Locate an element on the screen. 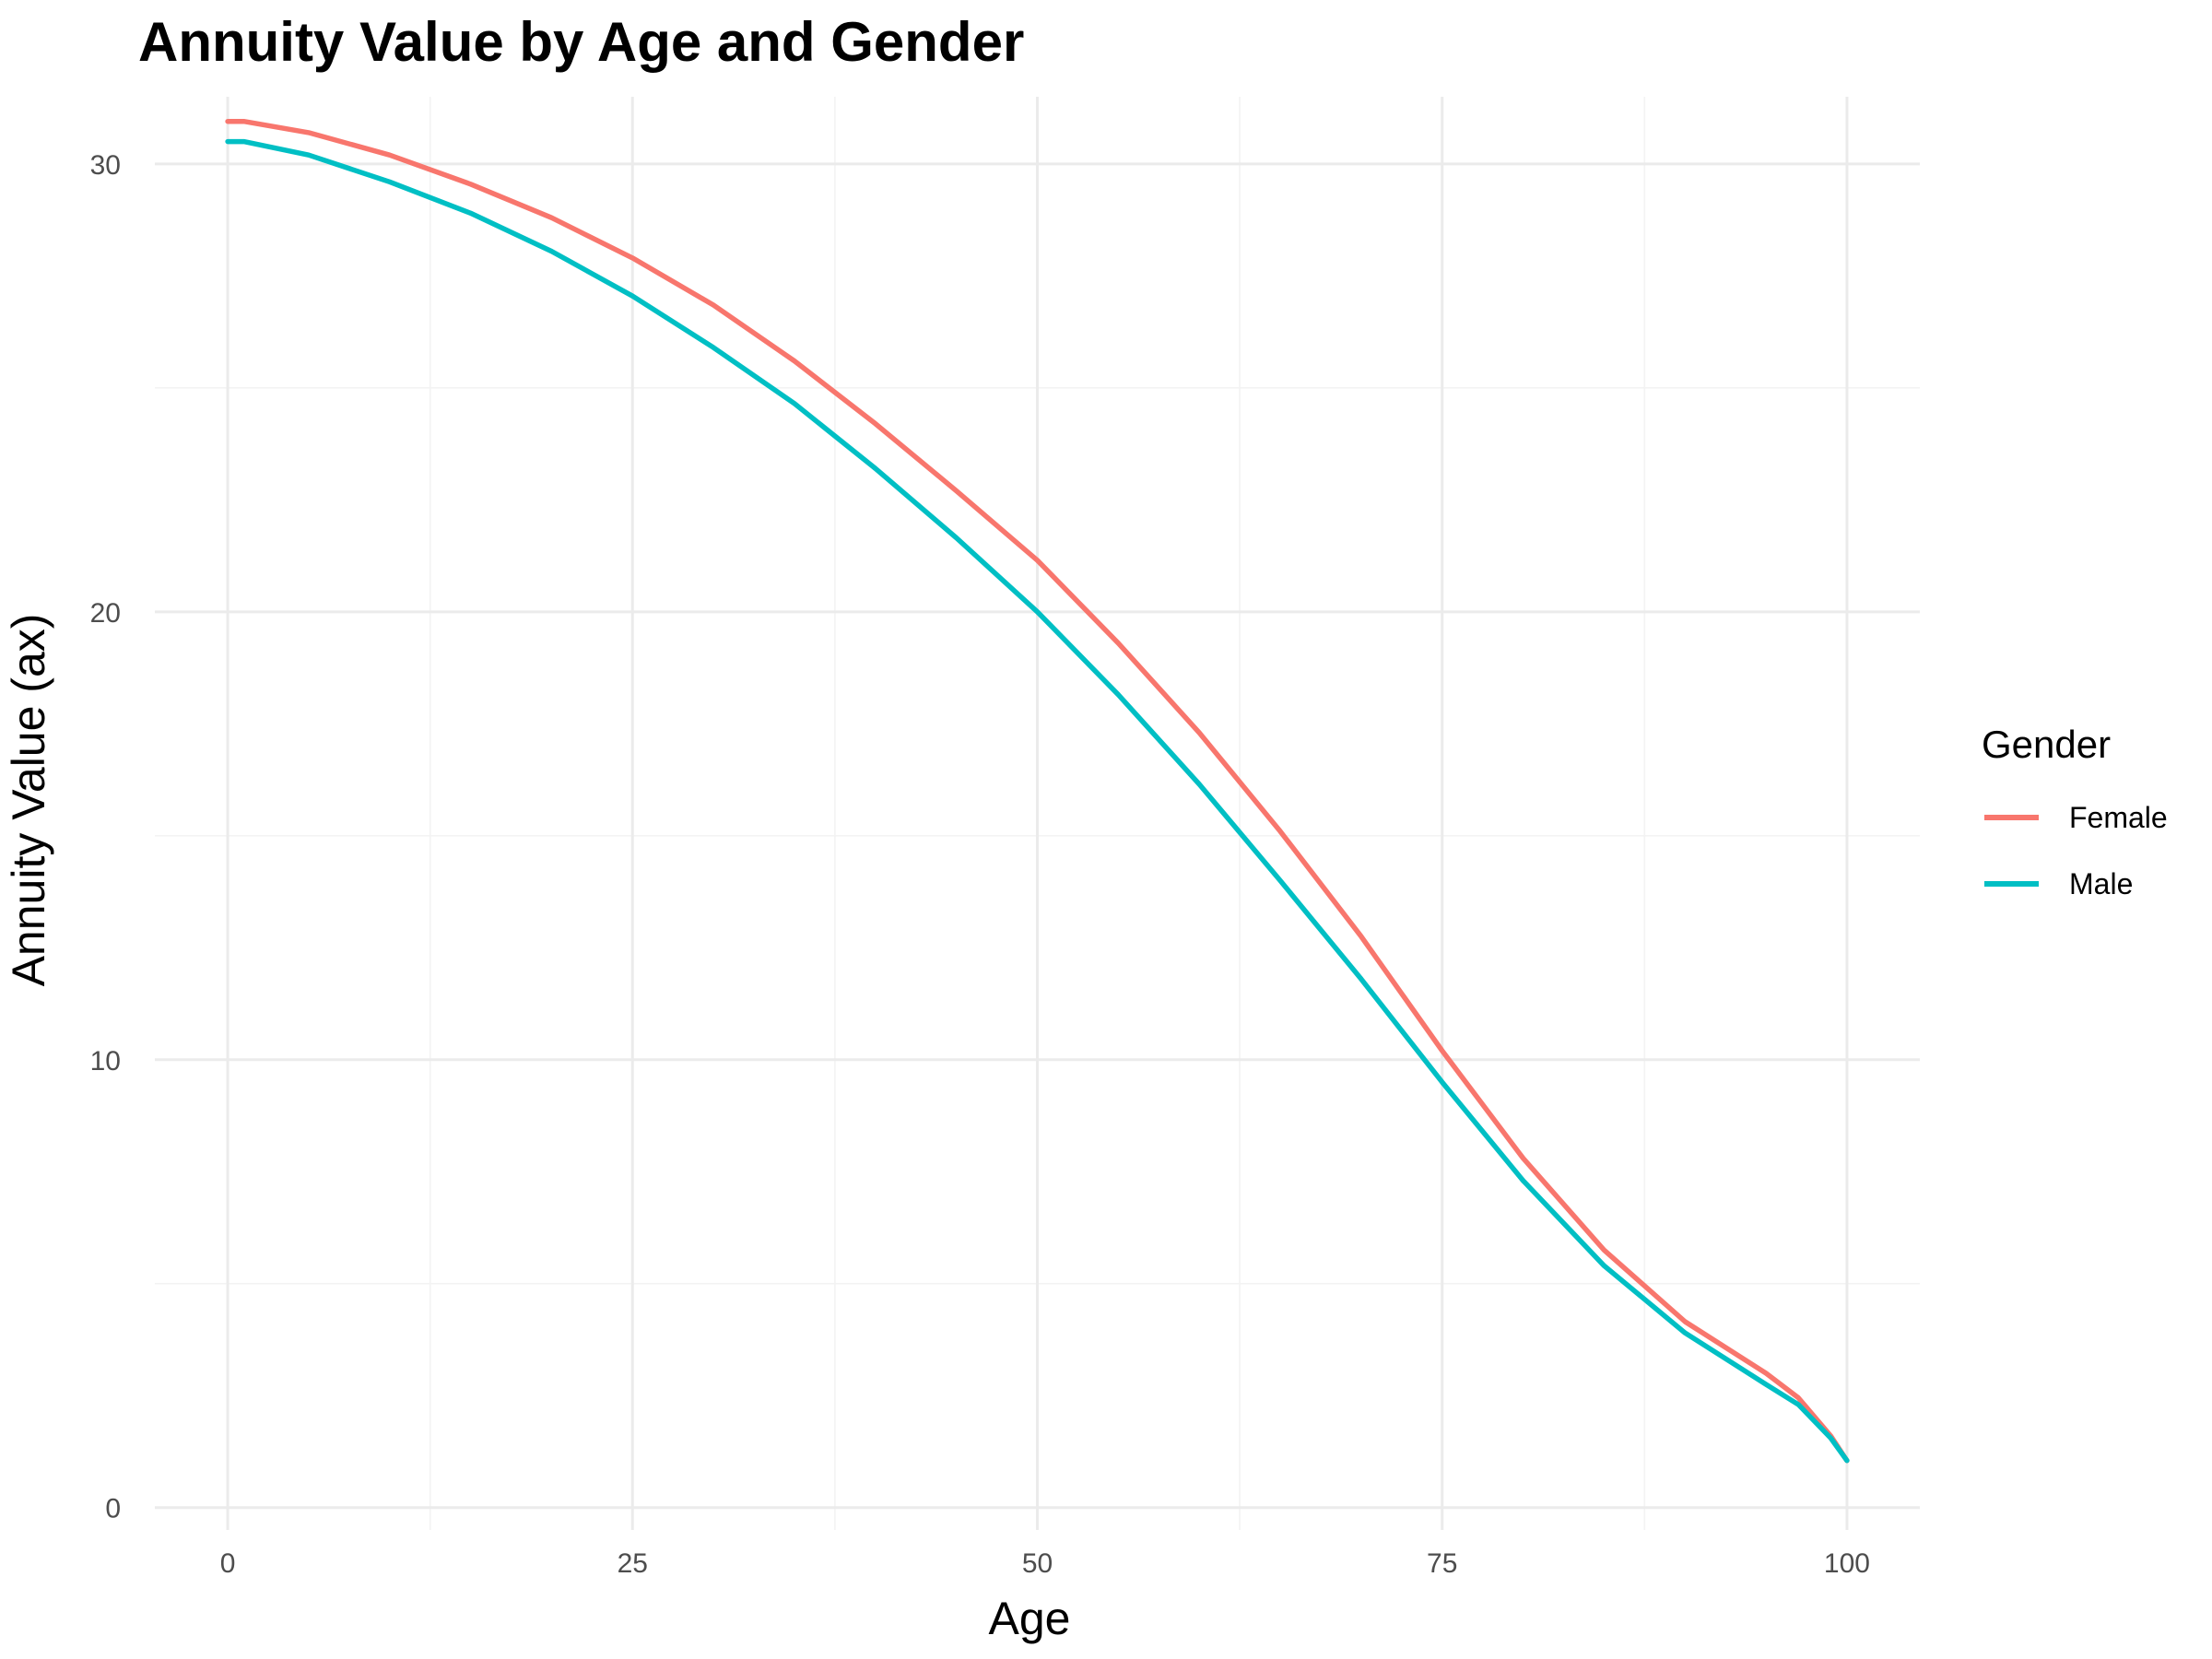  legend-label-male: Male is located at coordinates (2101, 883).